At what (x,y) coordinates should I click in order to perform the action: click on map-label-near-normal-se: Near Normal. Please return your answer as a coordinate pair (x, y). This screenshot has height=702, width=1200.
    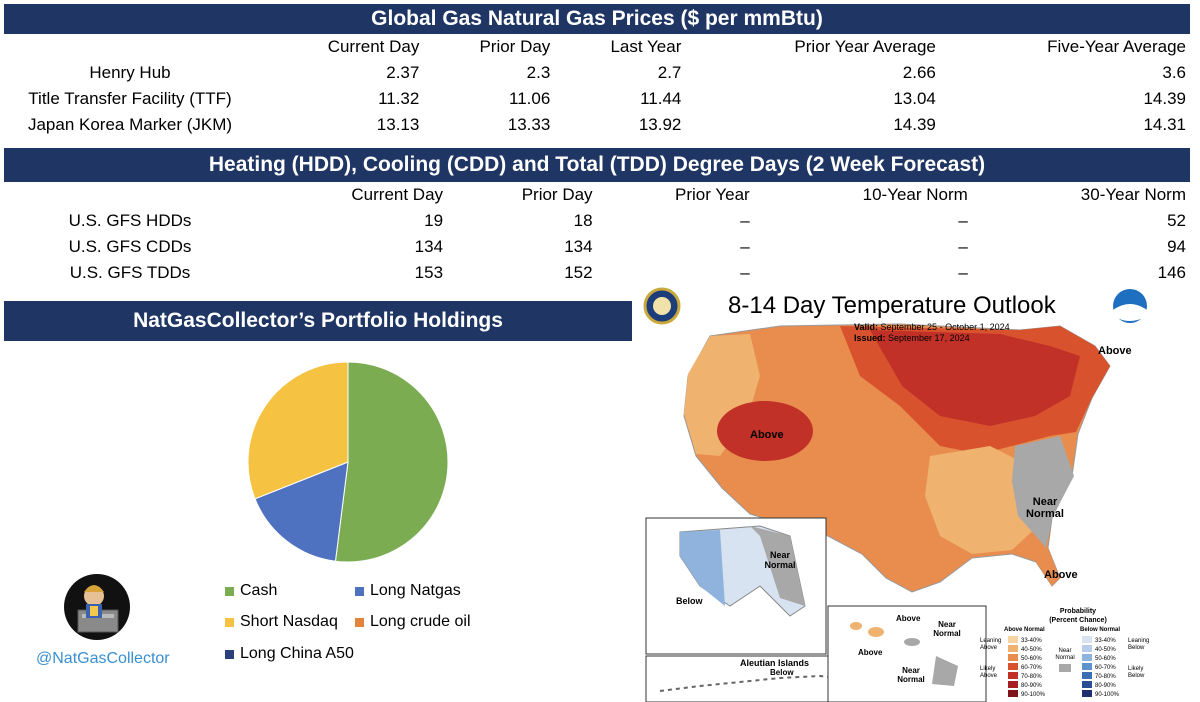
    Looking at the image, I should click on (1045, 508).